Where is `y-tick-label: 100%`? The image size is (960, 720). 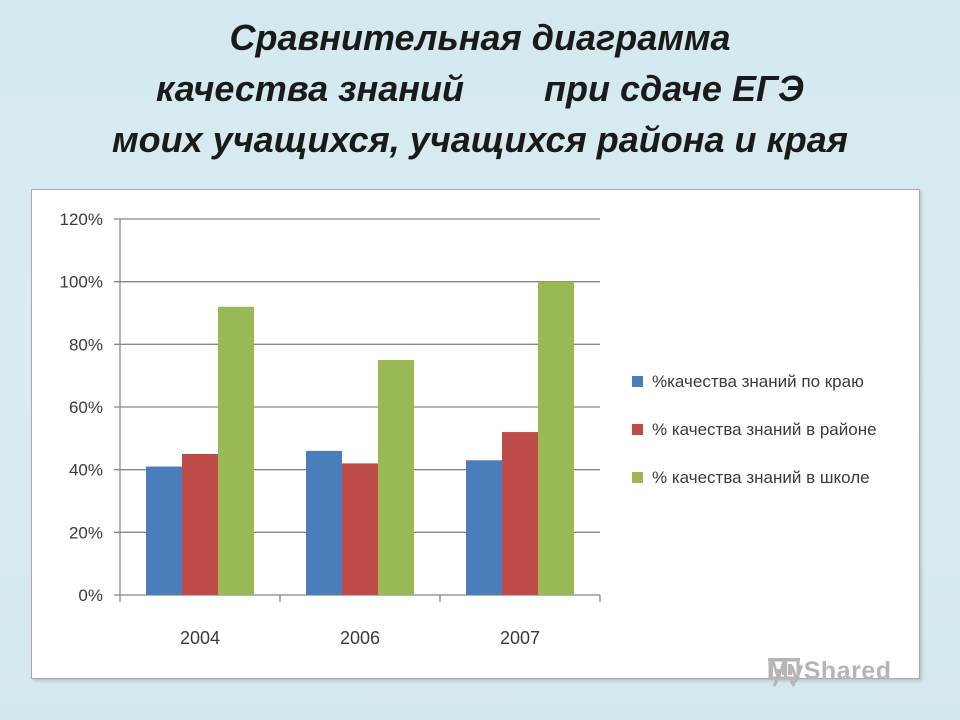
y-tick-label: 100% is located at coordinates (81, 282).